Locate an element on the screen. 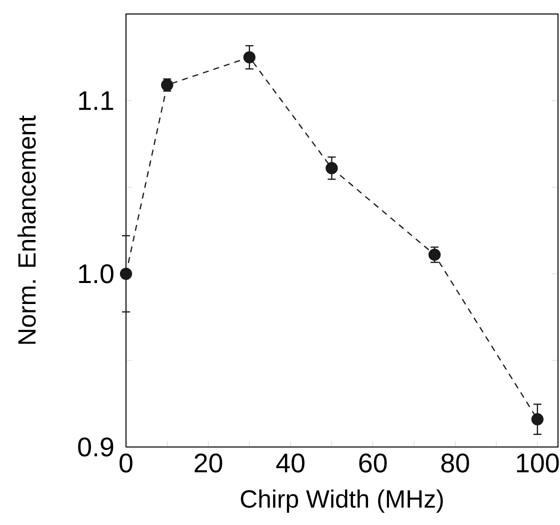  y-axis-title: Norm. Enhancement is located at coordinates (26, 229).